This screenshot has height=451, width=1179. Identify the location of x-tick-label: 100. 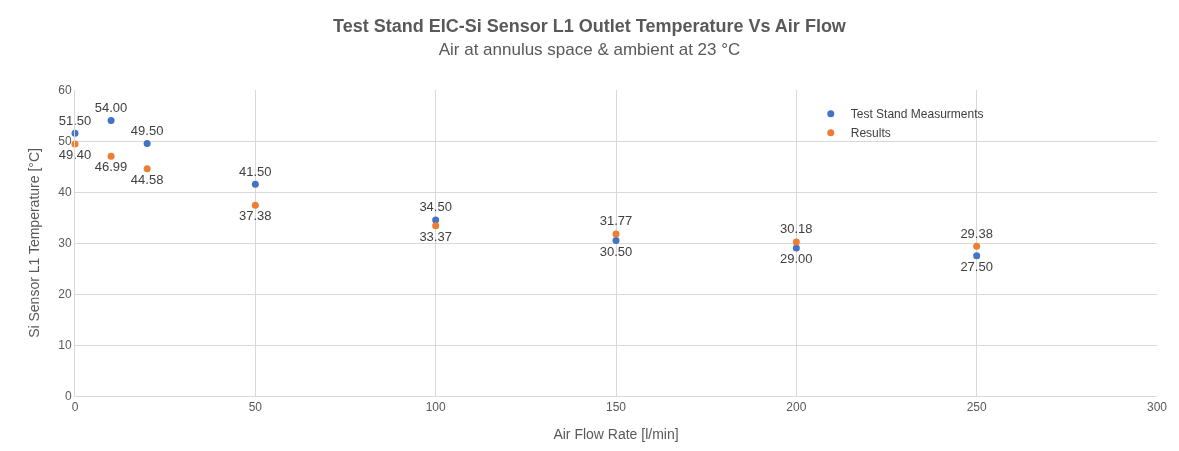
(435, 407).